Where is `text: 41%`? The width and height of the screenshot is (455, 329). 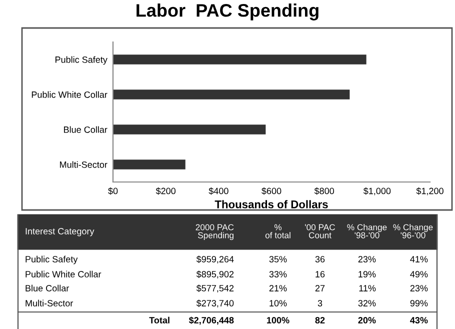
text: 41% is located at coordinates (419, 259).